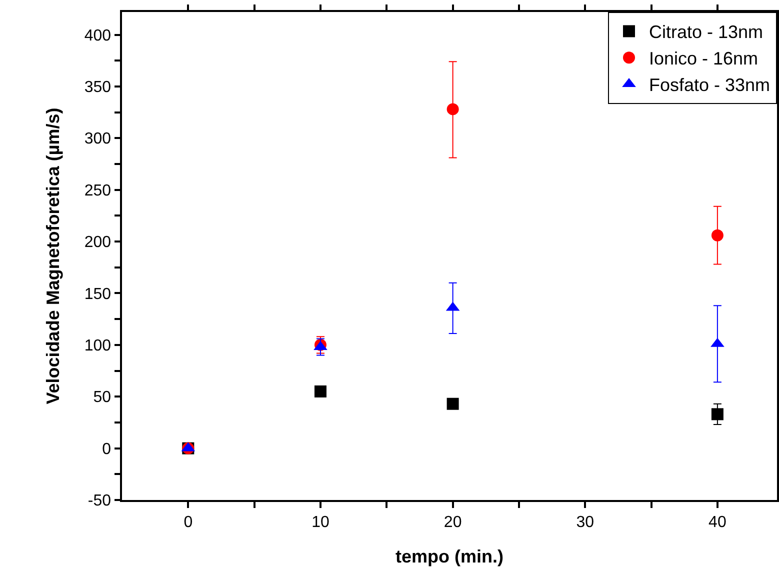  I want to click on y-tick-label: 300, so click(98, 139).